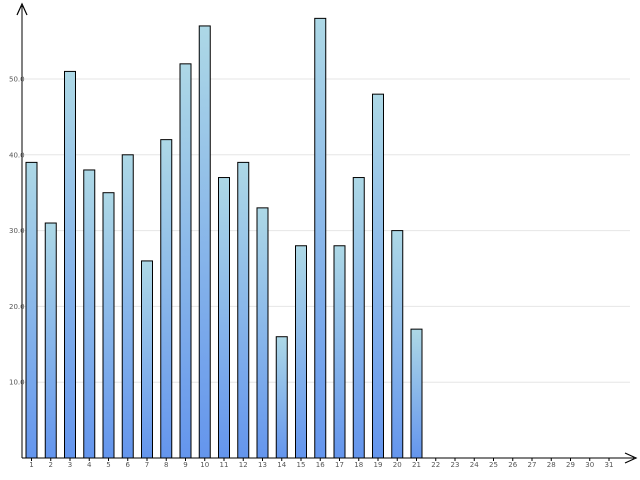 This screenshot has width=640, height=480. What do you see at coordinates (301, 465) in the screenshot?
I see `x-tick-label: 15` at bounding box center [301, 465].